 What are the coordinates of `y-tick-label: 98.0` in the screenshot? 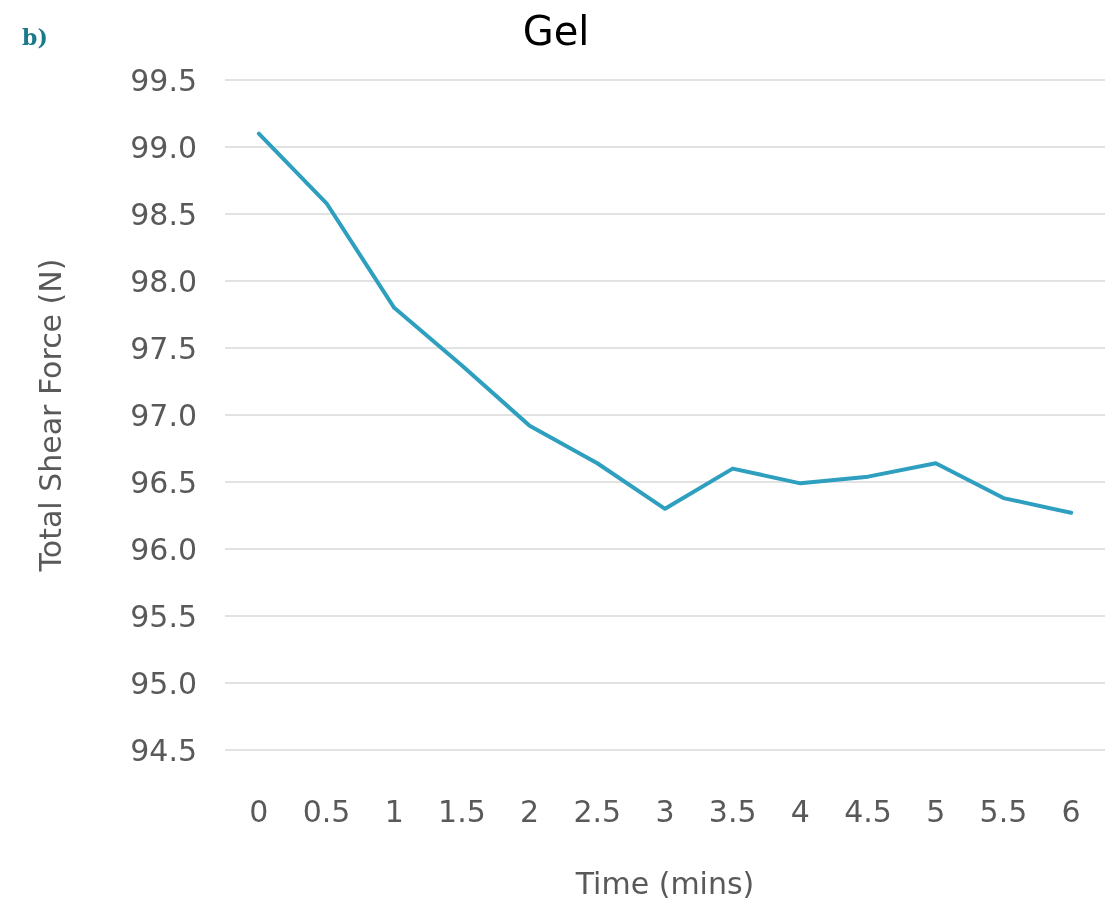 It's located at (163, 281).